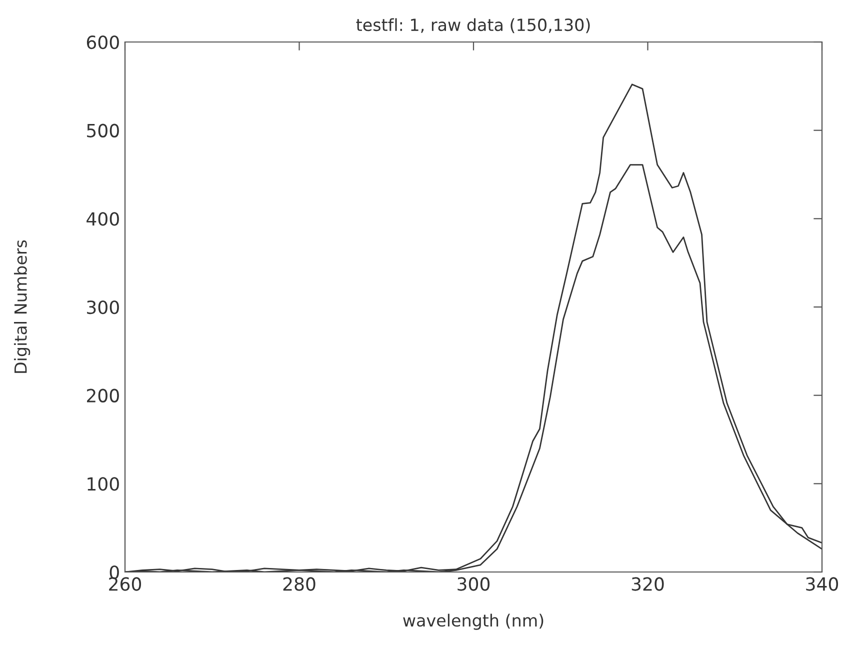 The height and width of the screenshot is (652, 845). What do you see at coordinates (102, 42) in the screenshot?
I see `y-tick-label: 600` at bounding box center [102, 42].